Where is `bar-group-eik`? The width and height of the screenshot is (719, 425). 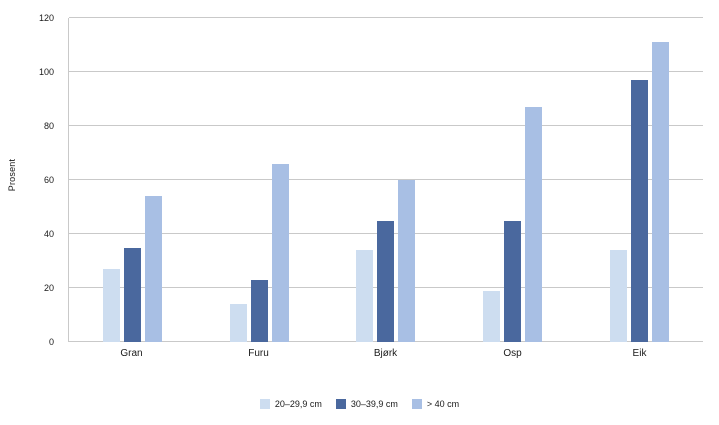
bar-group-eik is located at coordinates (639, 180).